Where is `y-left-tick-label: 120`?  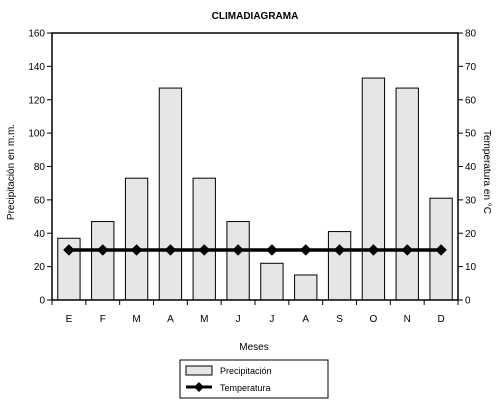 y-left-tick-label: 120 is located at coordinates (36, 100).